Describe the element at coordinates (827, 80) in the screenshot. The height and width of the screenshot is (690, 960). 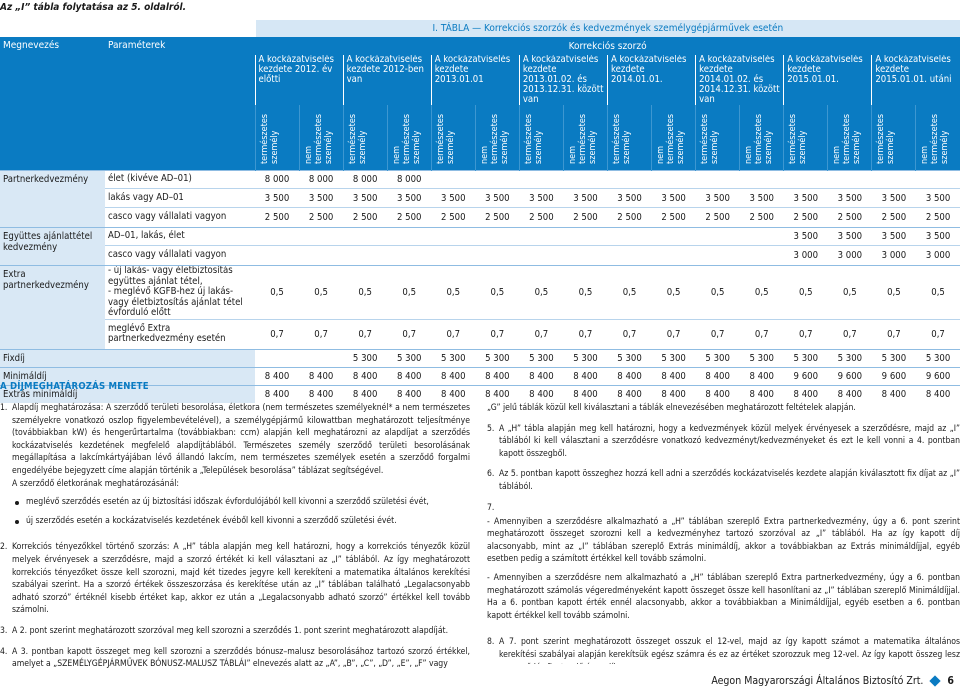
I see `period-header: A kockázatviselés kezdete 2015.01.01.` at that location.